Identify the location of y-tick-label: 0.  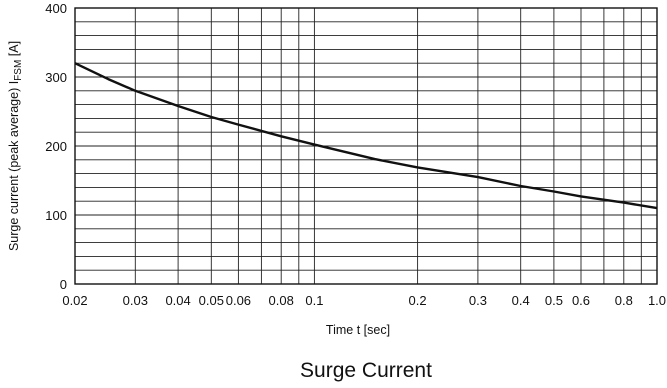
(63, 284).